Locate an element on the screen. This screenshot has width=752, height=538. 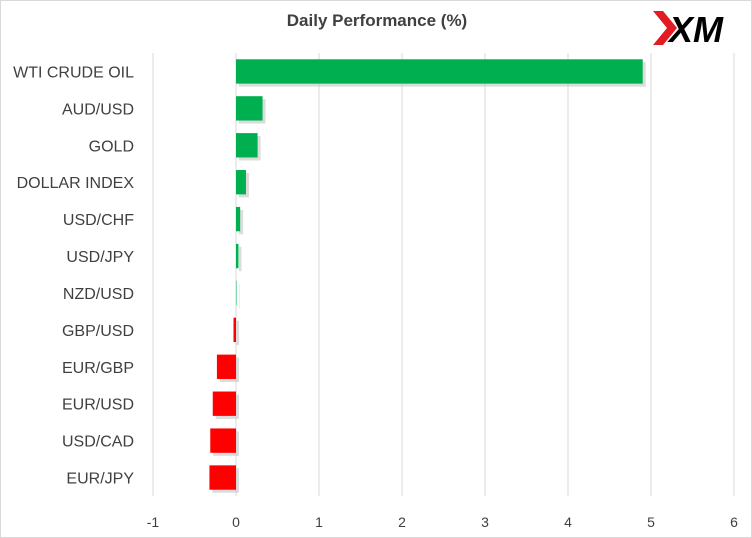
category-label: NZD/USD is located at coordinates (98, 294).